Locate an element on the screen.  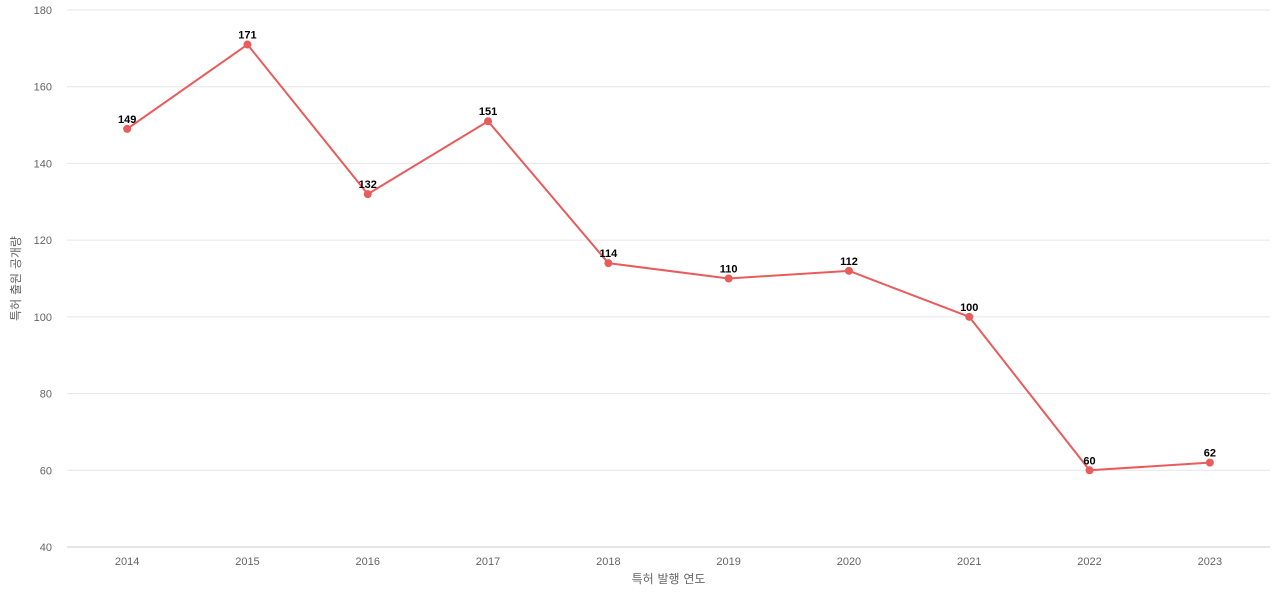
y-tick-label: 160 is located at coordinates (43, 88).